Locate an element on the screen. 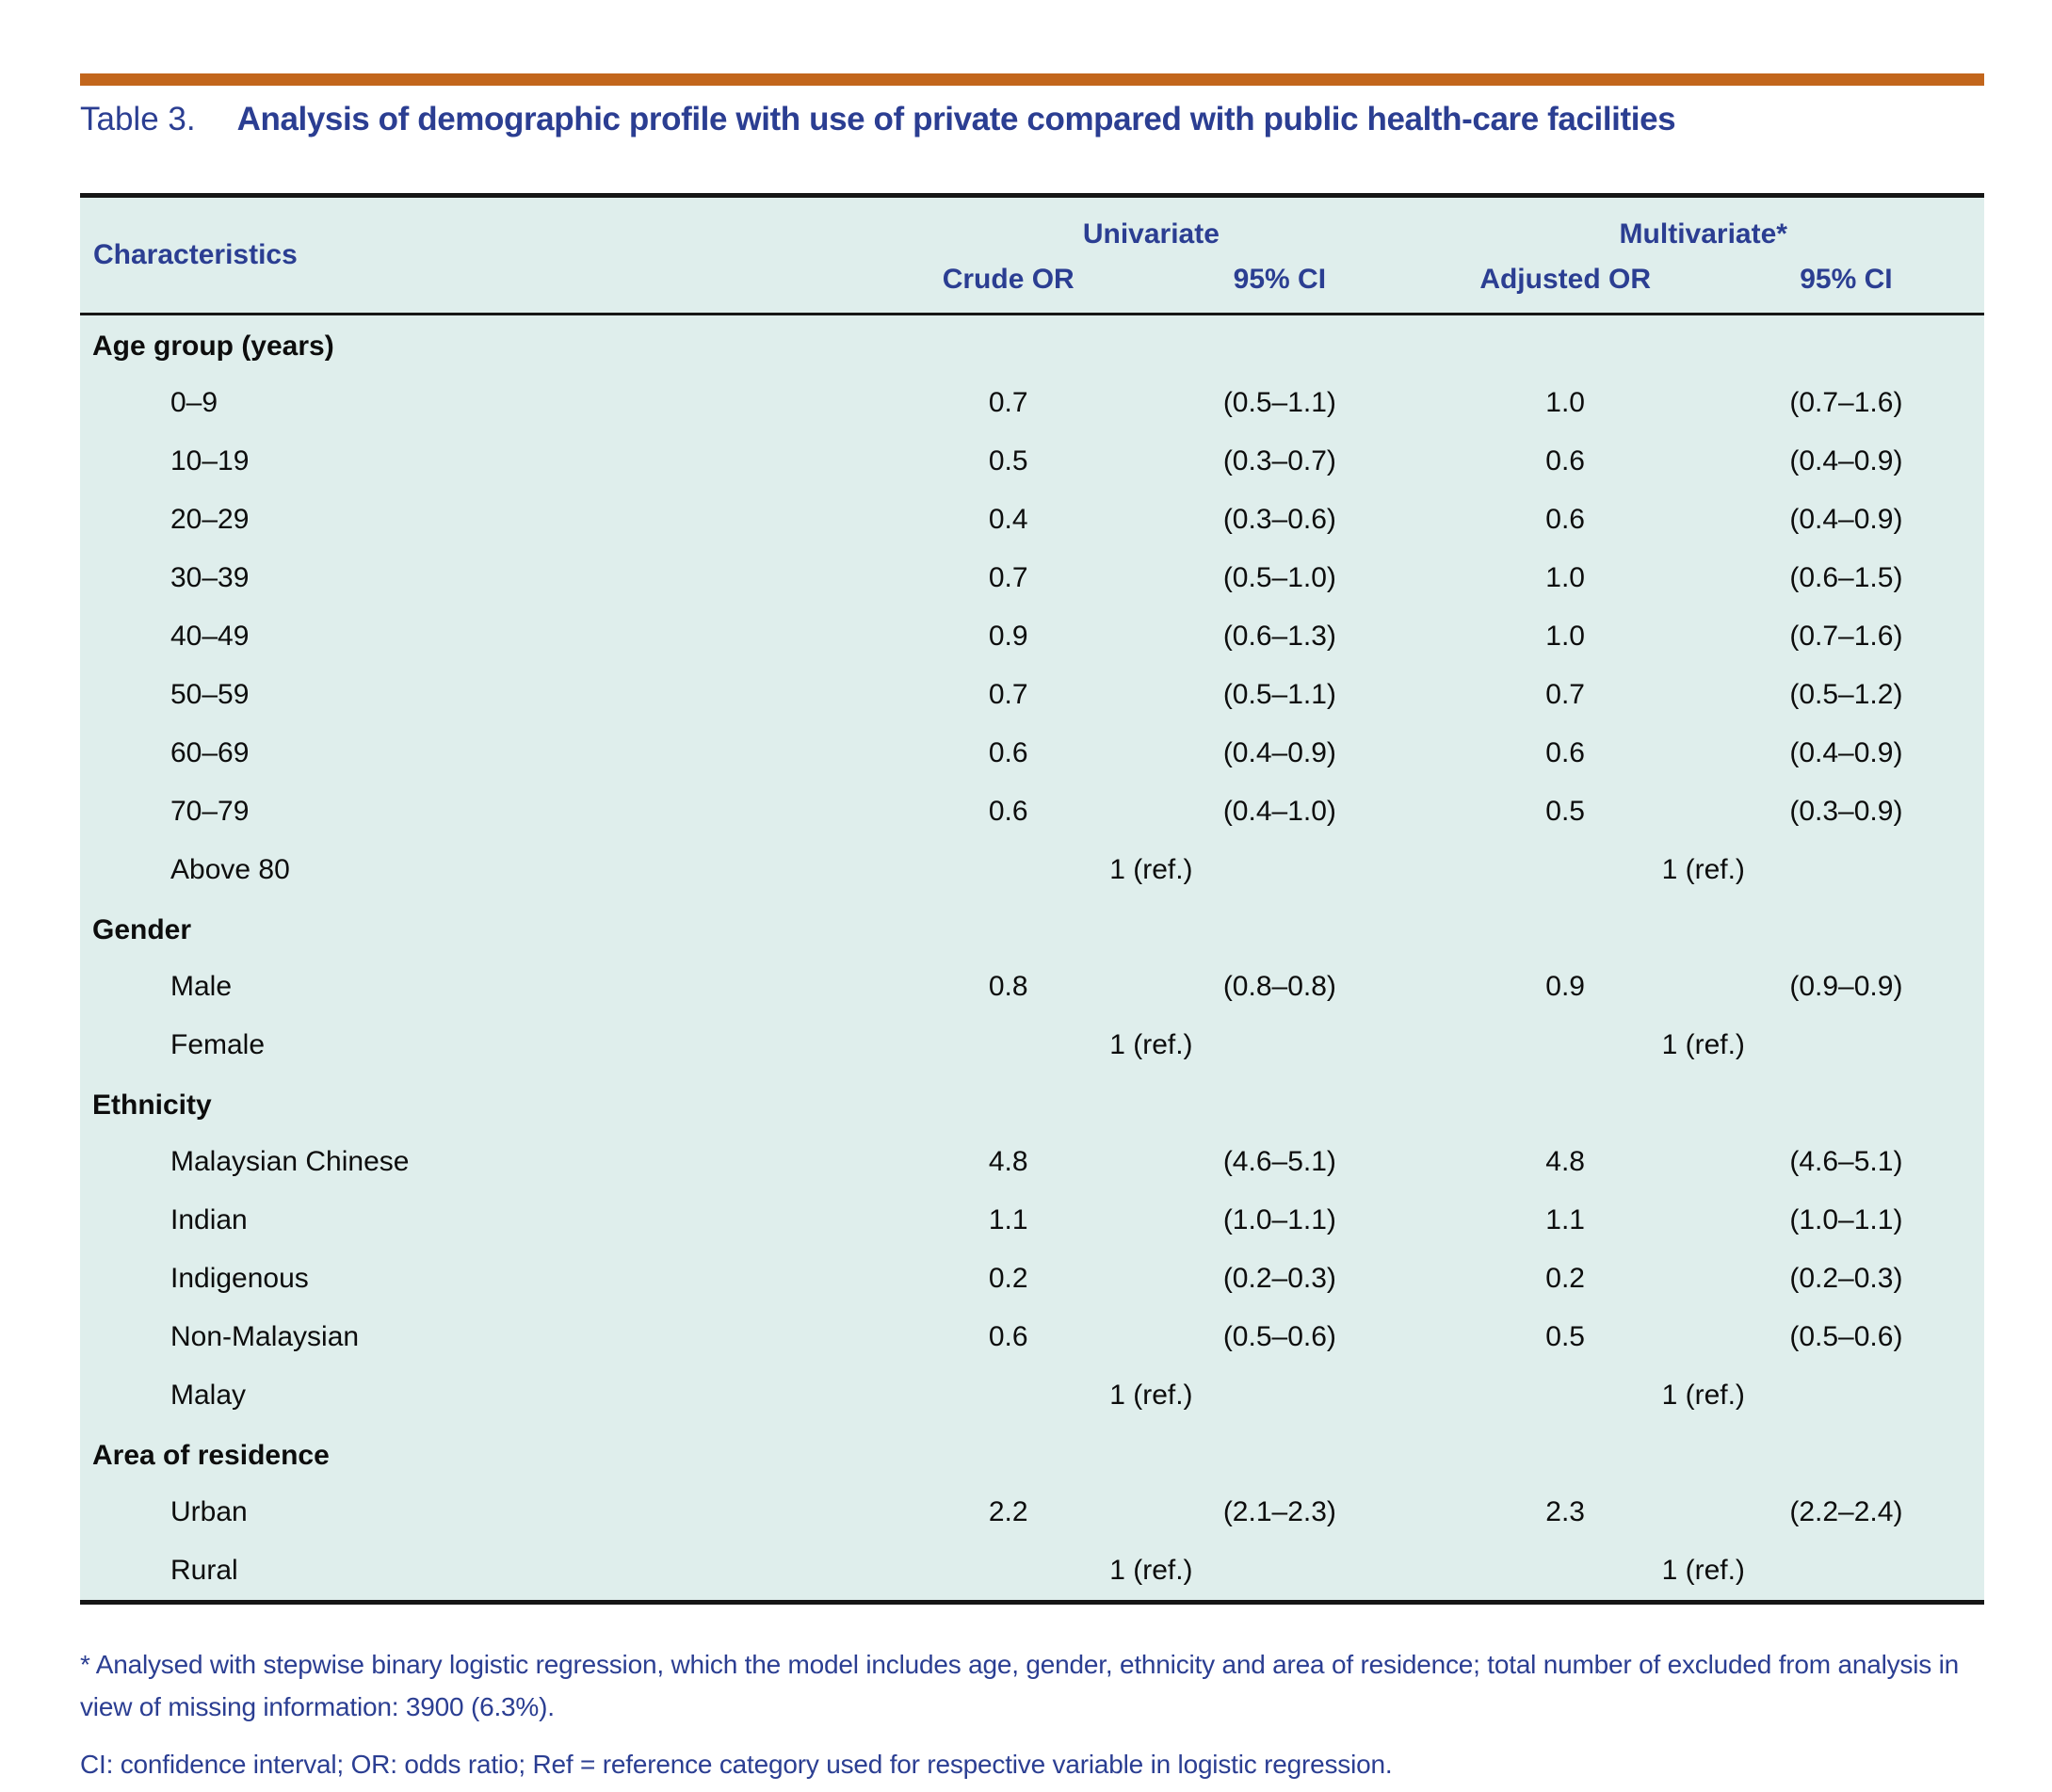 The image size is (2052, 1792). crude-ci-value: (0.6–1.3) is located at coordinates (1279, 636).